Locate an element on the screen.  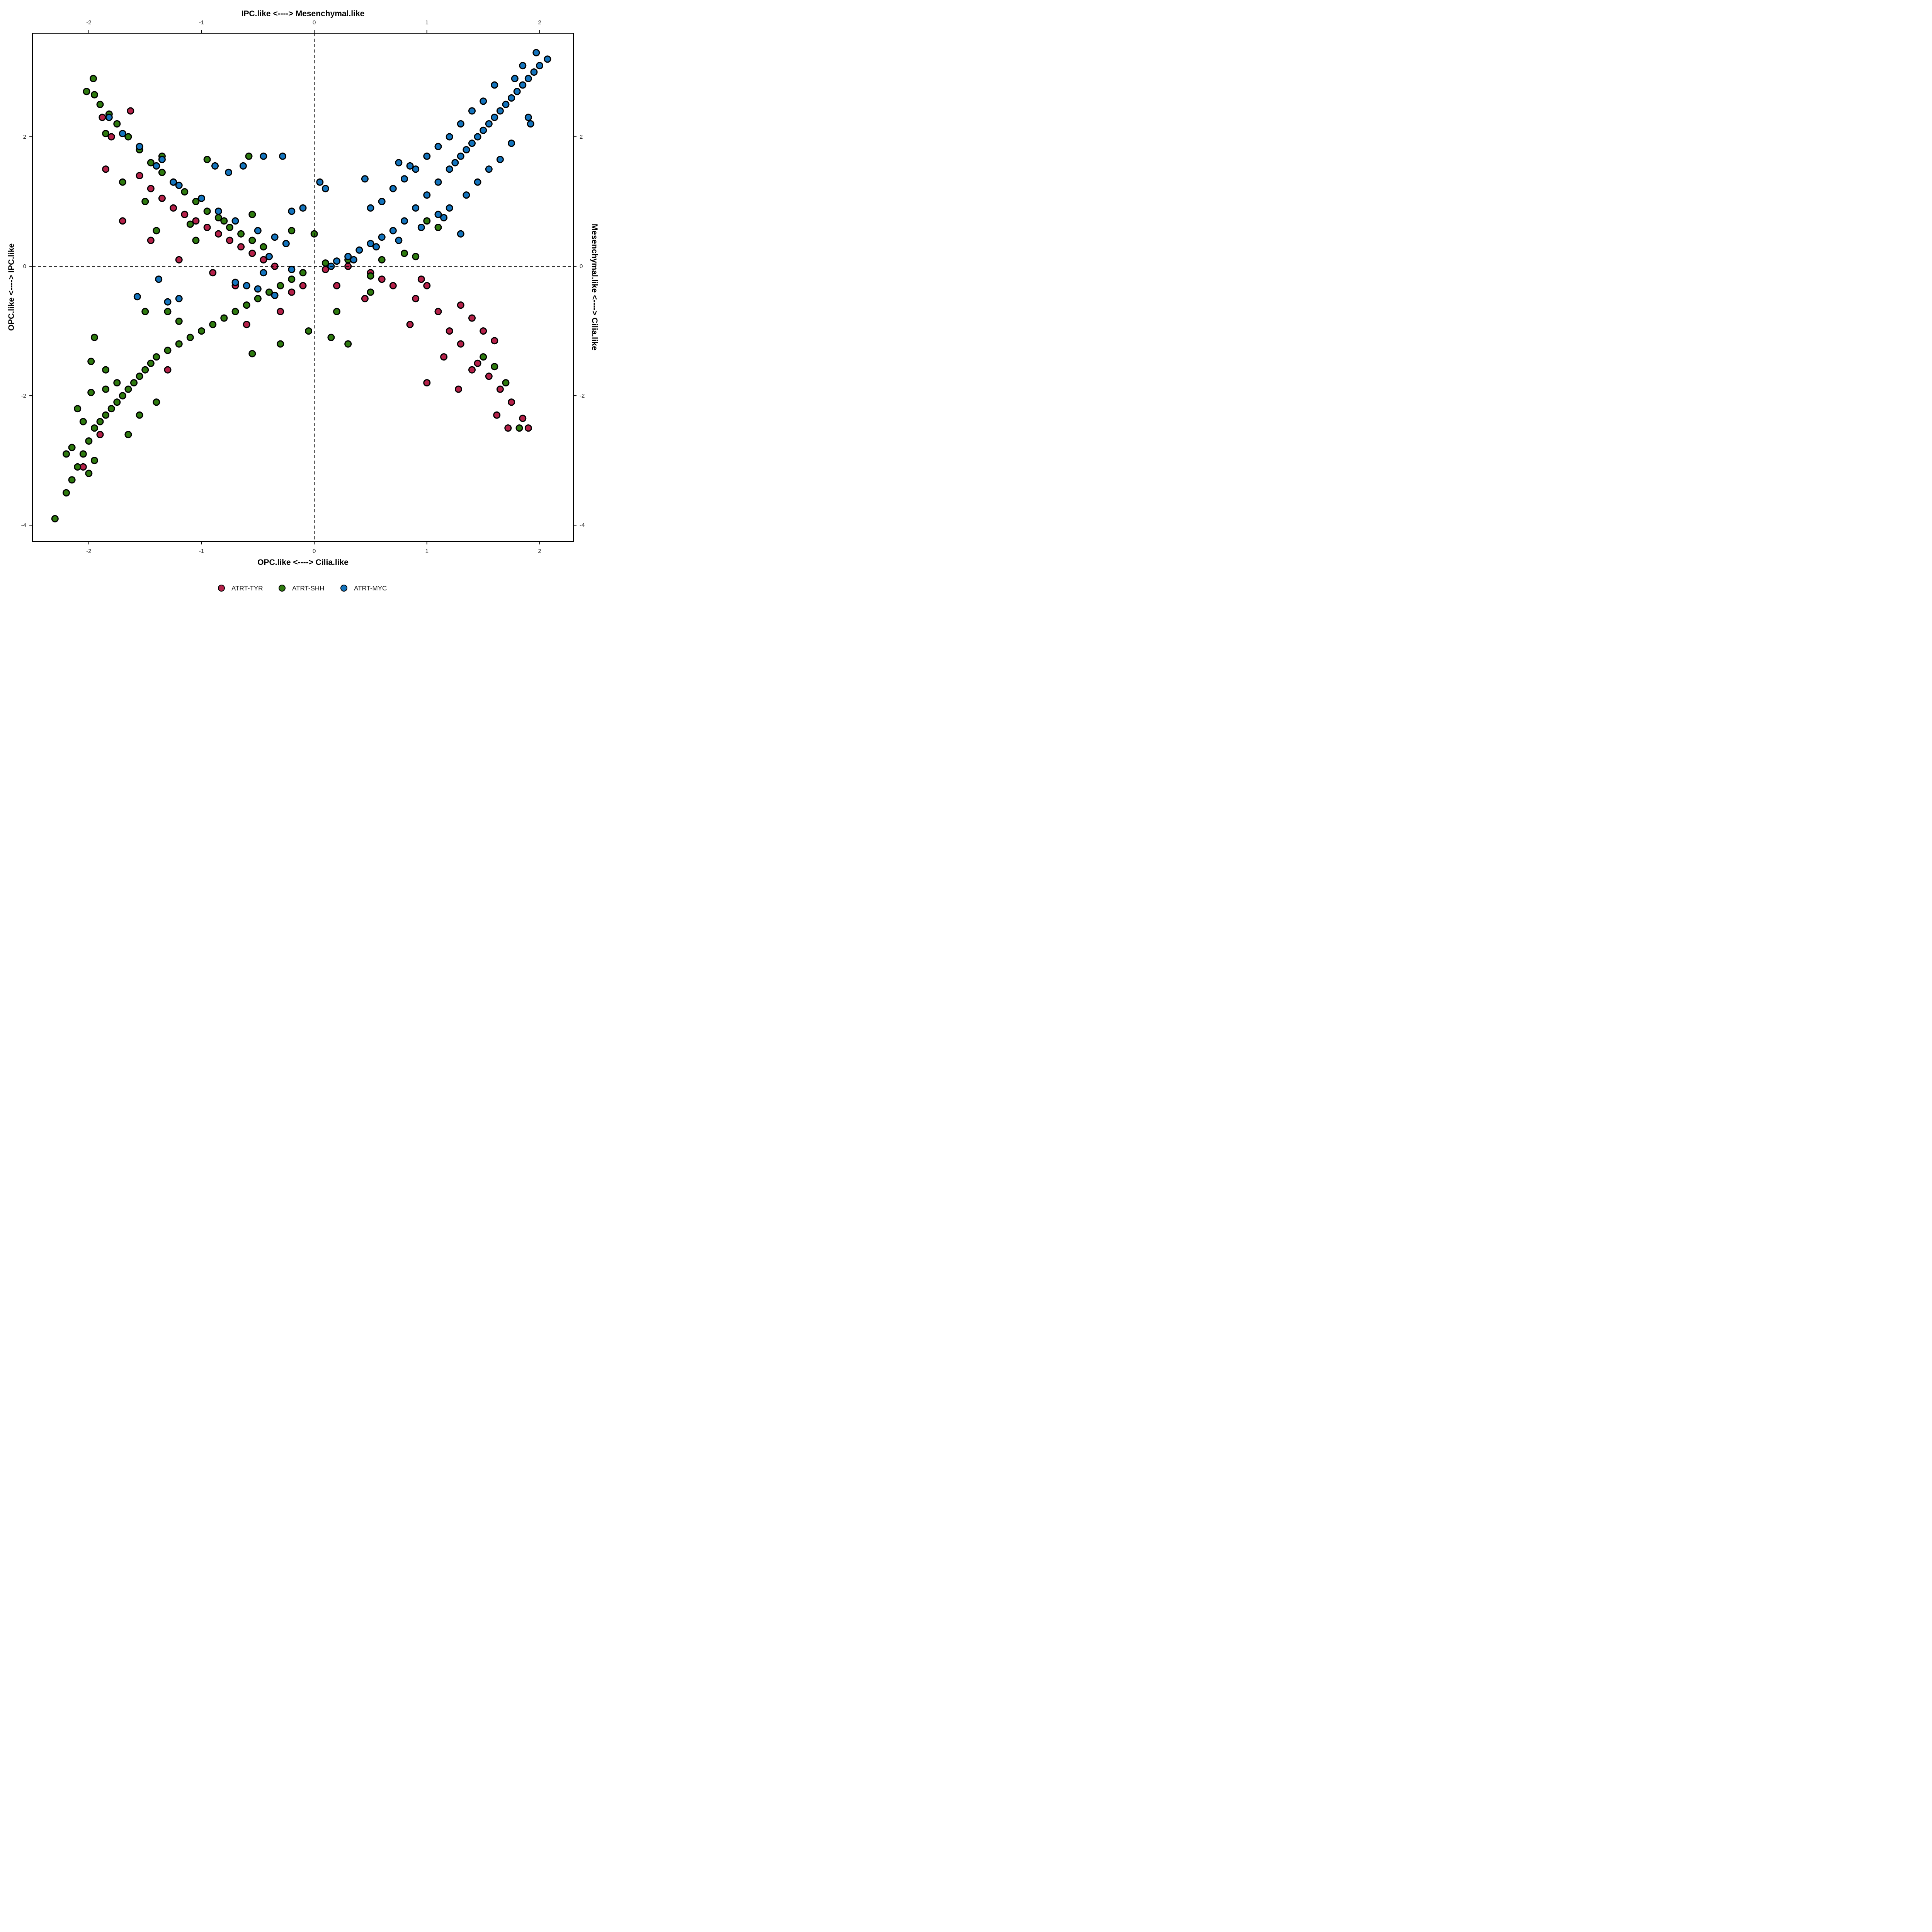
left-tick-label: -4 is located at coordinates (23, 525).